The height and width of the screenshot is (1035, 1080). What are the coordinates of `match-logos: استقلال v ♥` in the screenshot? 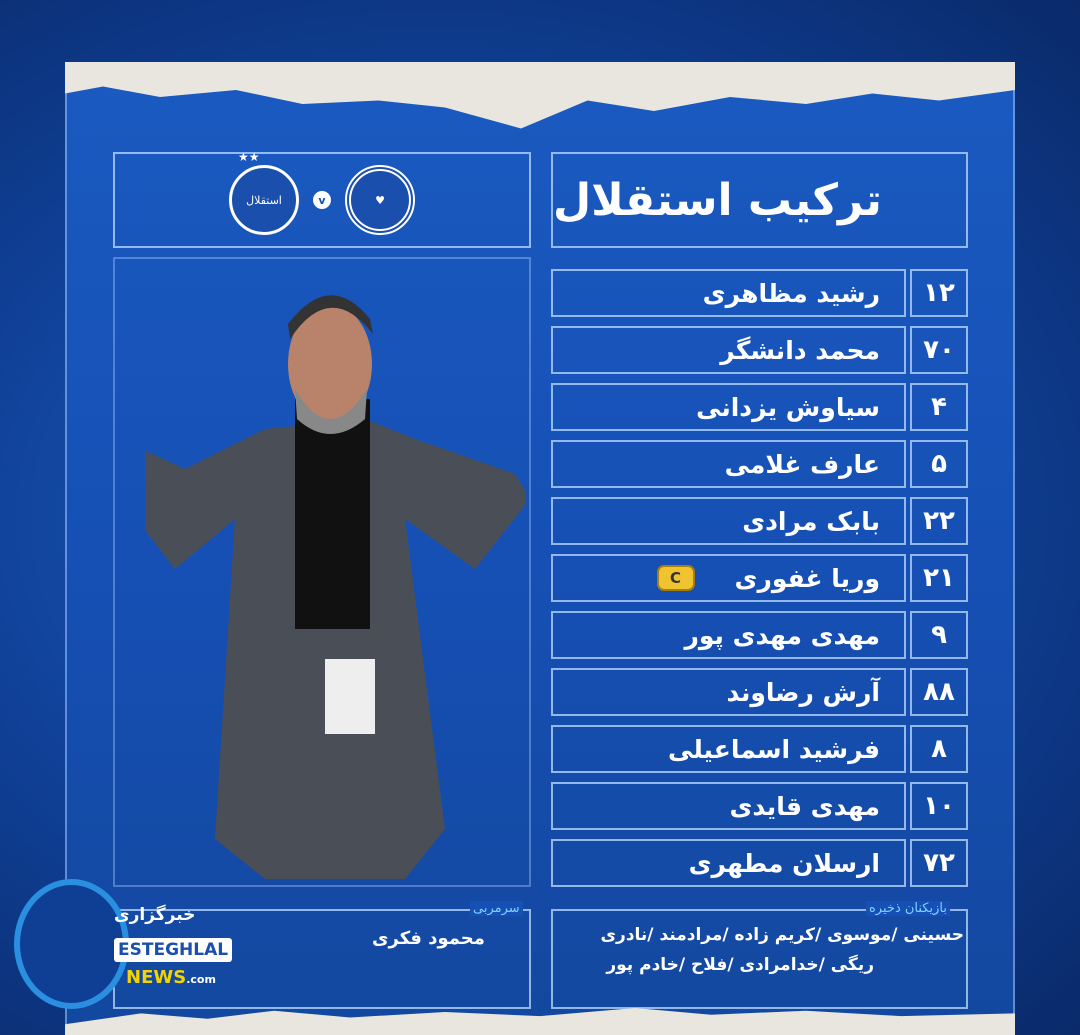 It's located at (322, 200).